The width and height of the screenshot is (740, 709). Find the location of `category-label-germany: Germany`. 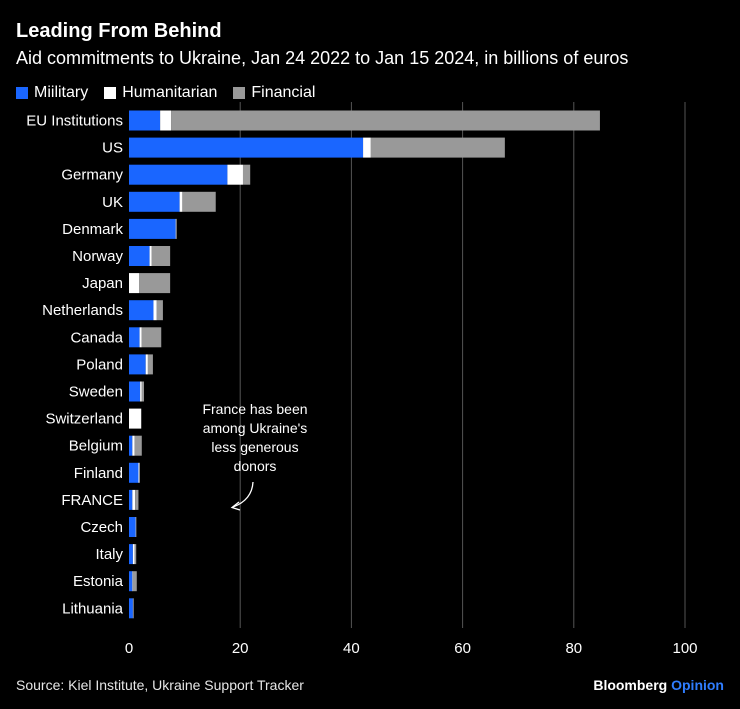

category-label-germany: Germany is located at coordinates (92, 175).